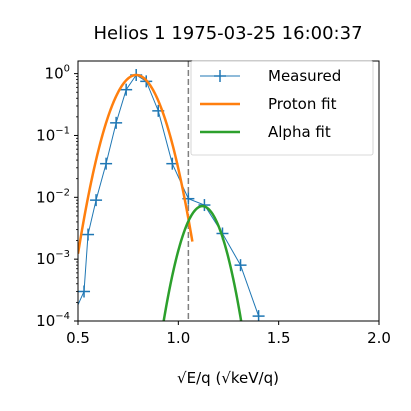 The height and width of the screenshot is (411, 411). What do you see at coordinates (62, 254) in the screenshot?
I see `y-tick-exponent: −3` at bounding box center [62, 254].